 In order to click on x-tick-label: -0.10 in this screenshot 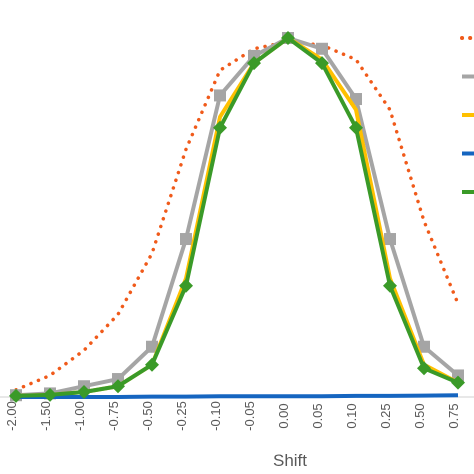, I will do `click(215, 416)`.